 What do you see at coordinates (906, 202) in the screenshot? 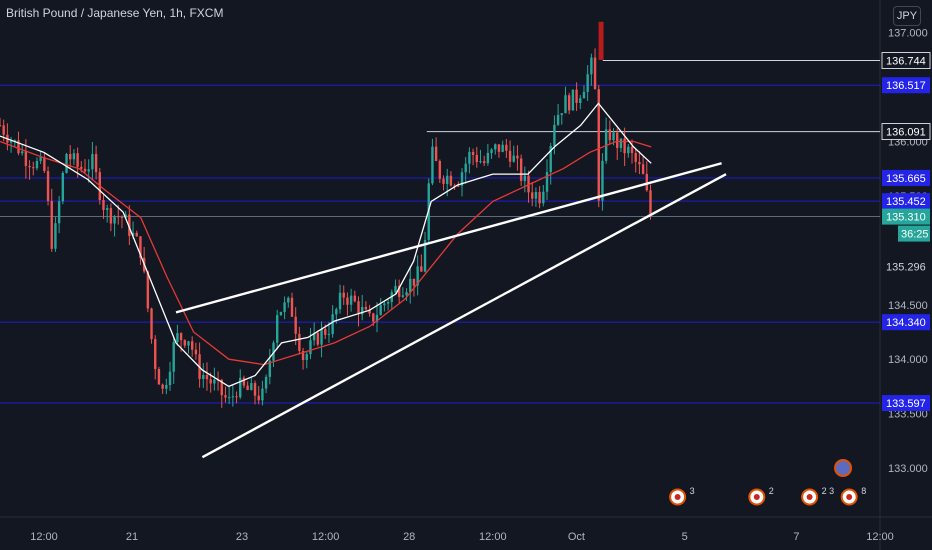
I see `price-label: 135.452` at bounding box center [906, 202].